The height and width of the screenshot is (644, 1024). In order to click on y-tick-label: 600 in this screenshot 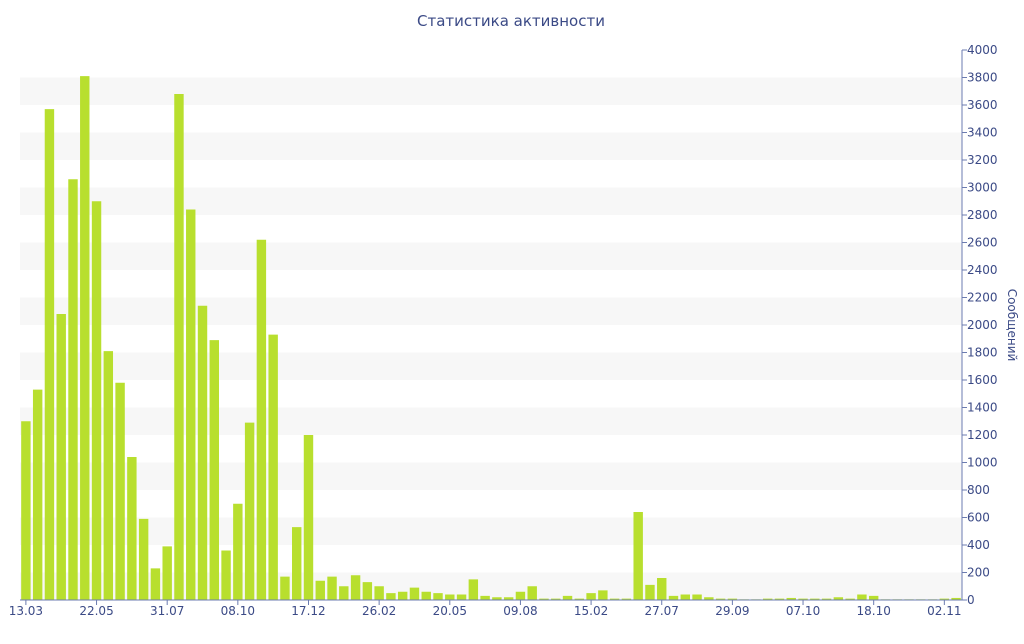, I will do `click(978, 518)`.